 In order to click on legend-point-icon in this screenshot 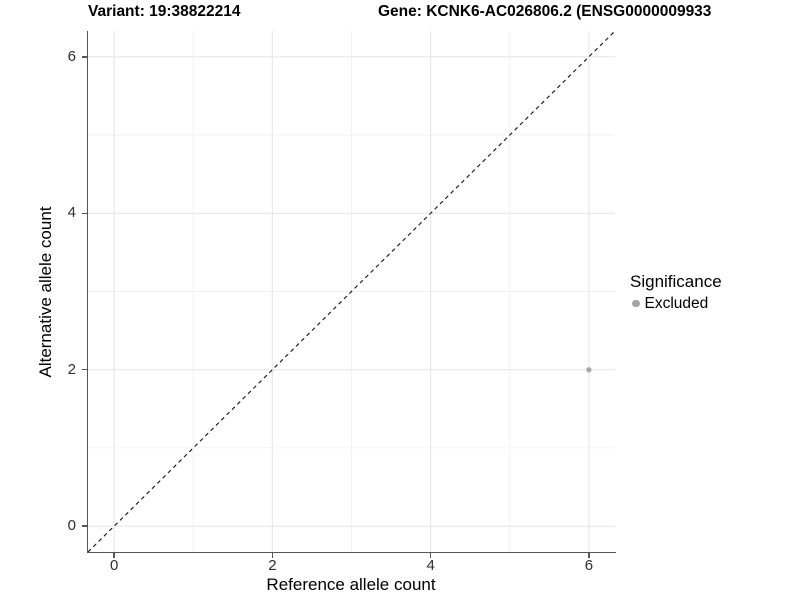, I will do `click(636, 303)`.